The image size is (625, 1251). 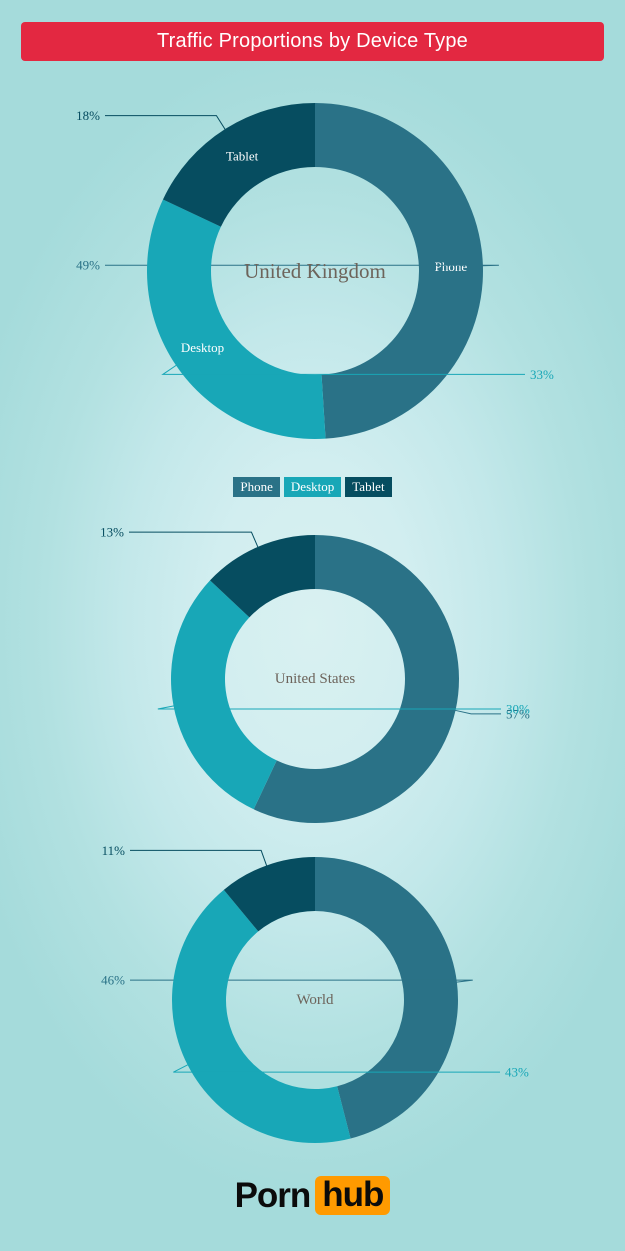 What do you see at coordinates (315, 271) in the screenshot?
I see `donut-center-label: United Kingdom` at bounding box center [315, 271].